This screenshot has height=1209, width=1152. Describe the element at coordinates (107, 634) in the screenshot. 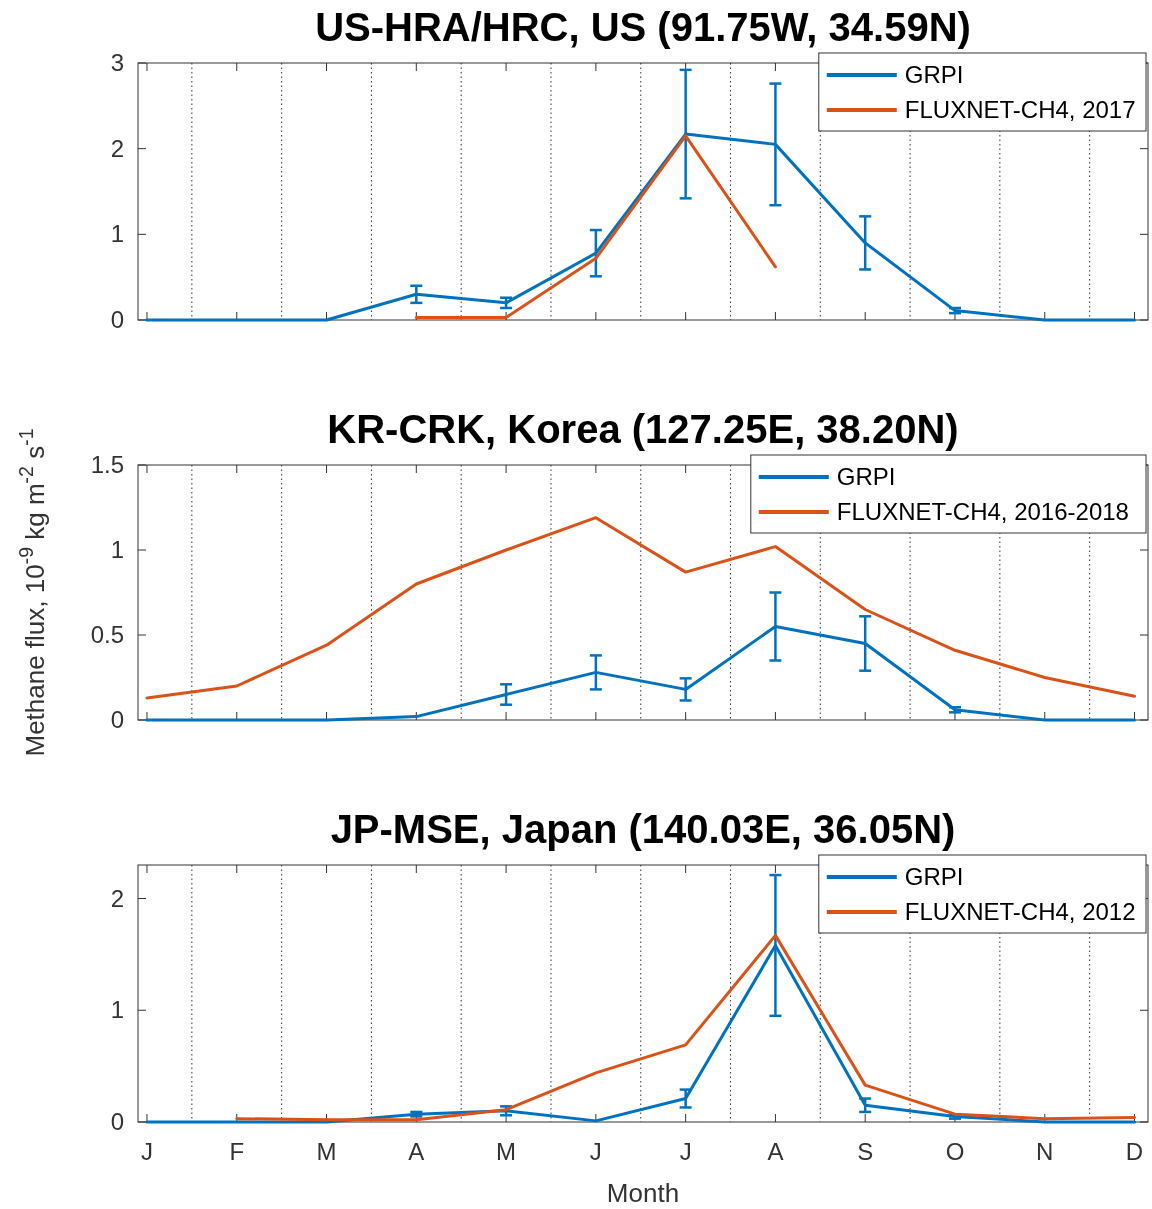

I see `y-tick-label: 0.5` at that location.